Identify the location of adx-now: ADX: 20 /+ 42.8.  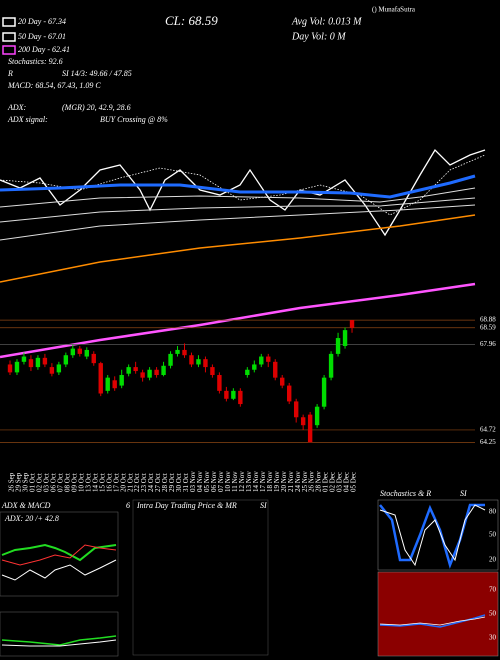
(31, 518).